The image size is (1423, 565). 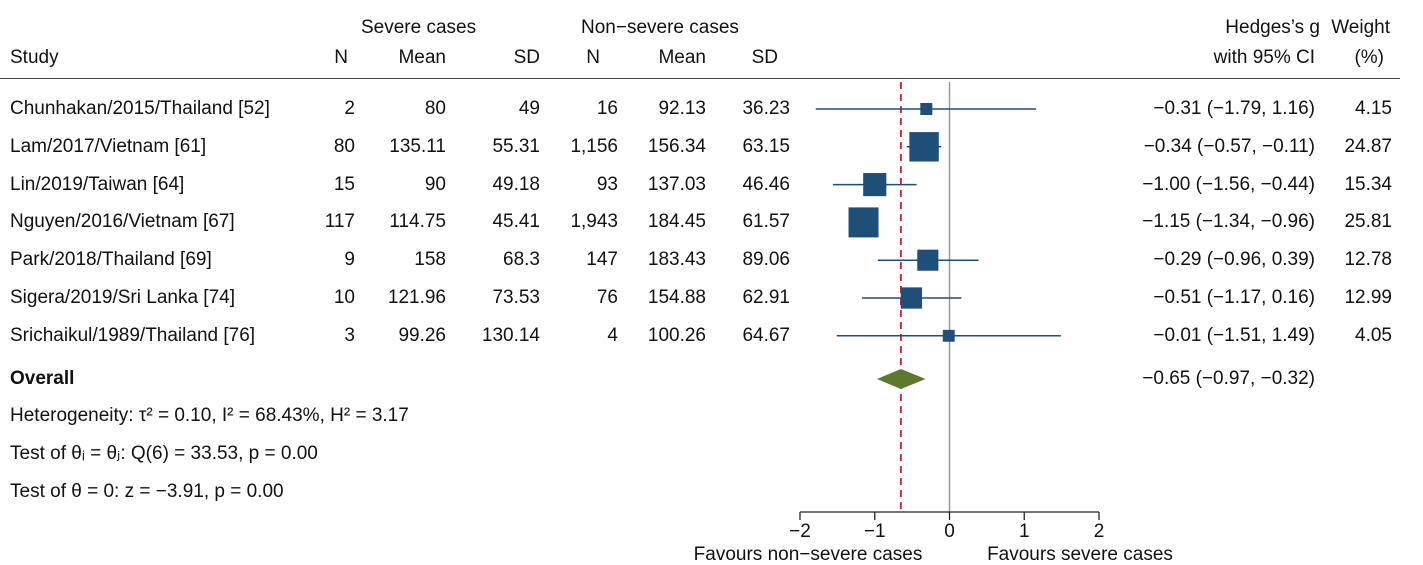 What do you see at coordinates (122, 297) in the screenshot?
I see `row-study: Sigera/2019/Sri Lanka [74]` at bounding box center [122, 297].